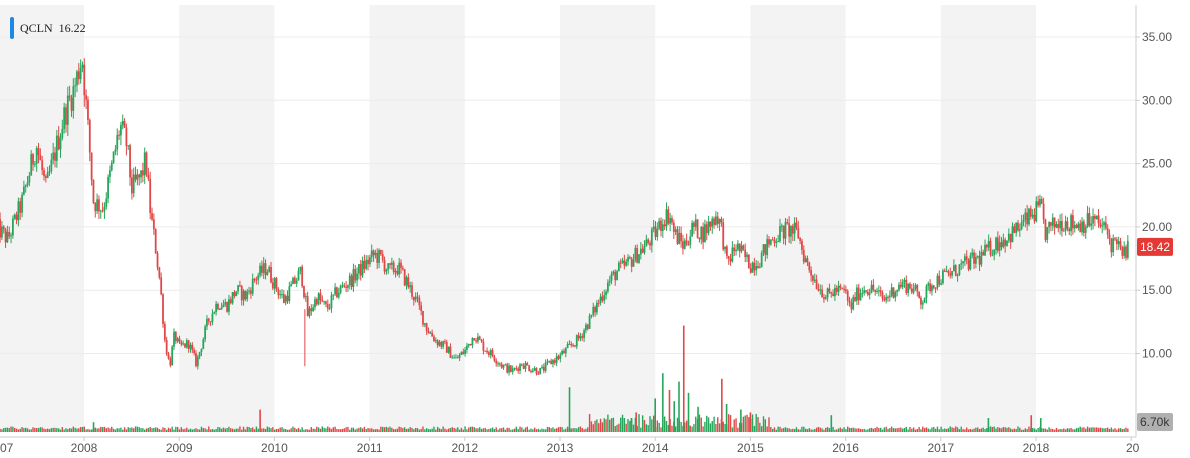 The width and height of the screenshot is (1190, 458). Describe the element at coordinates (72, 27) in the screenshot. I see `legend-value: 16.22` at that location.